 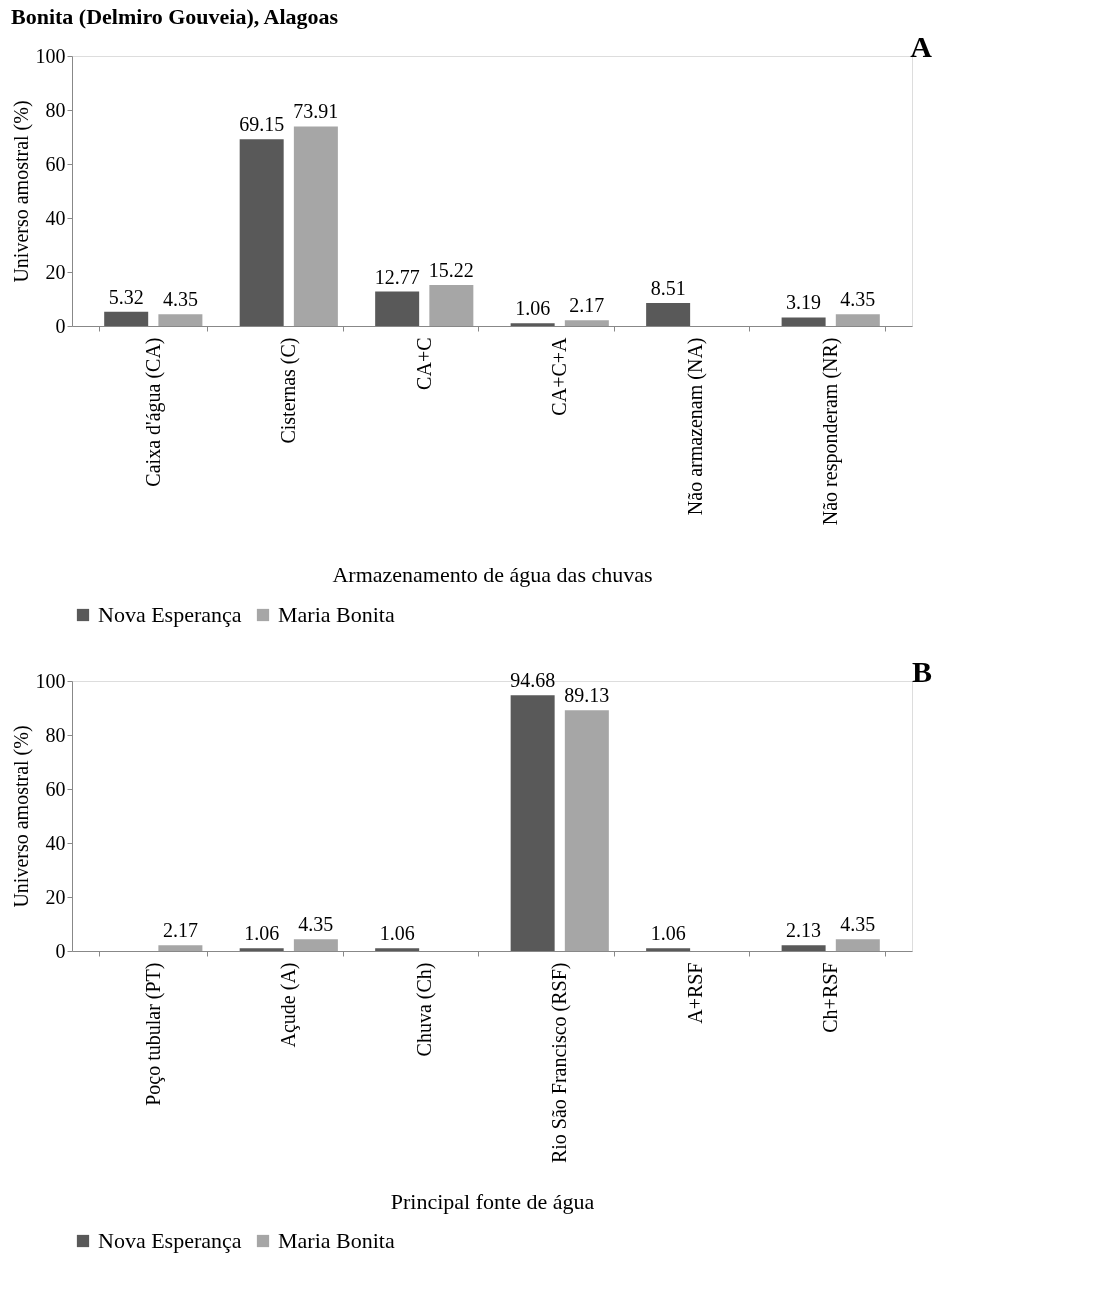 I want to click on x-axis-title: Principal fonte de água, so click(x=492, y=1201).